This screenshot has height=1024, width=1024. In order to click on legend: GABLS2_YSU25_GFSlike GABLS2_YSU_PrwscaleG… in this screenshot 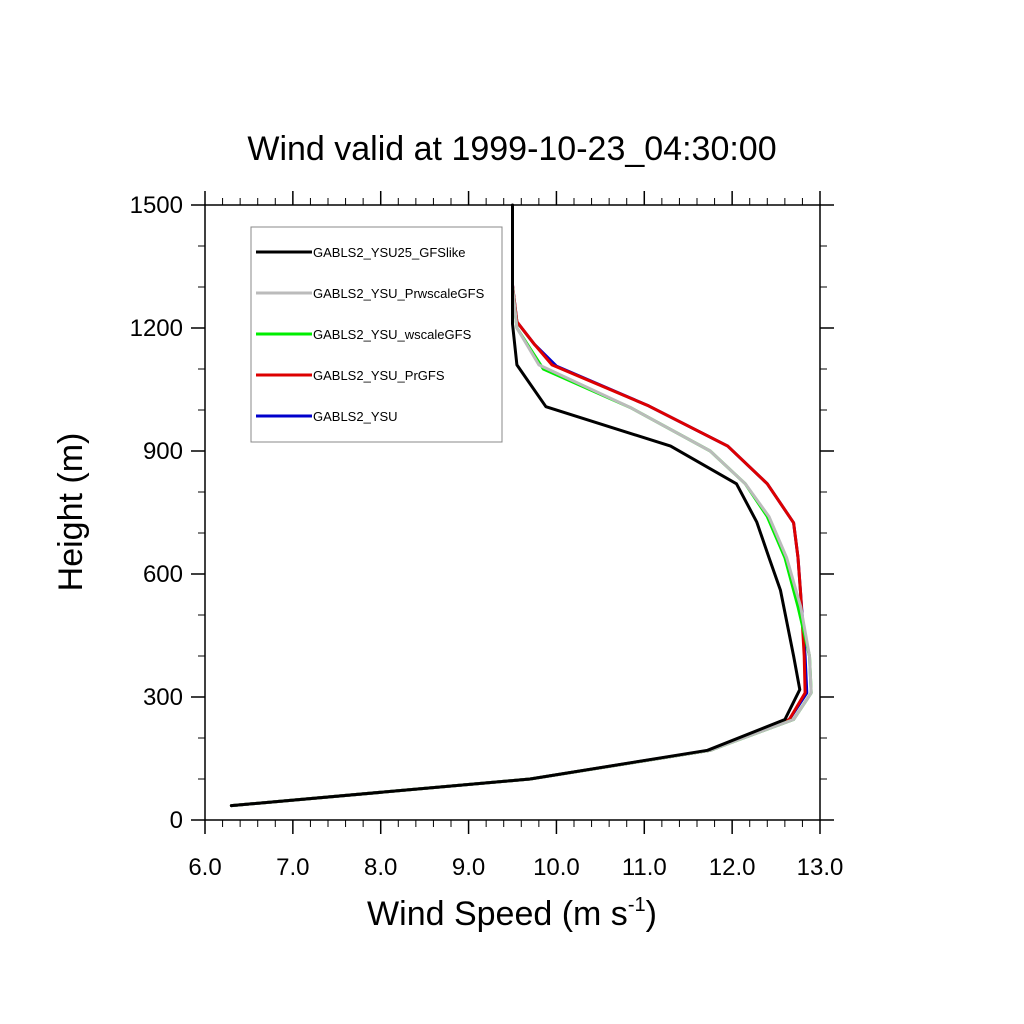, I will do `click(376, 334)`.